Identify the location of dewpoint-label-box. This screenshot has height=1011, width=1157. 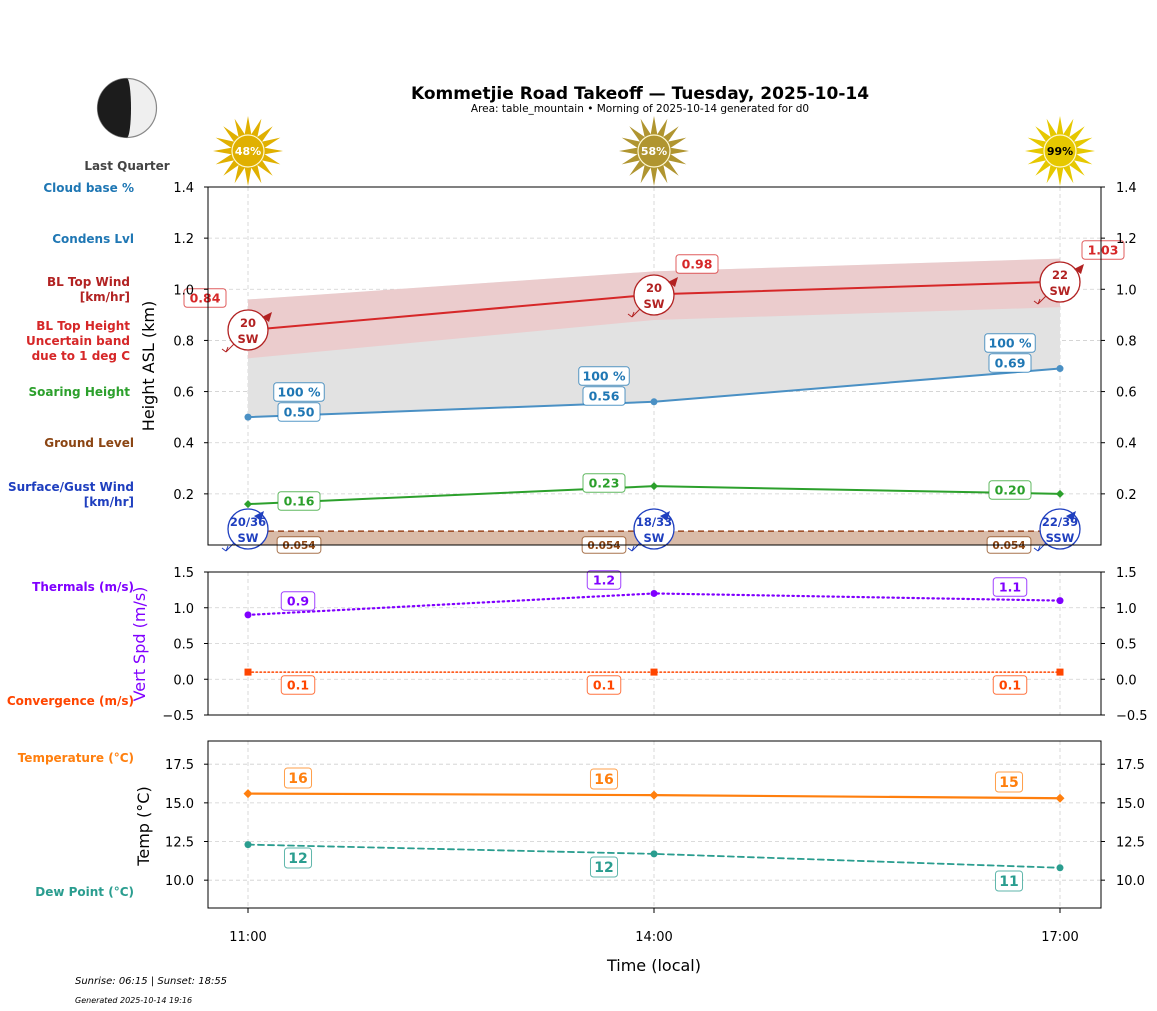
(604, 867).